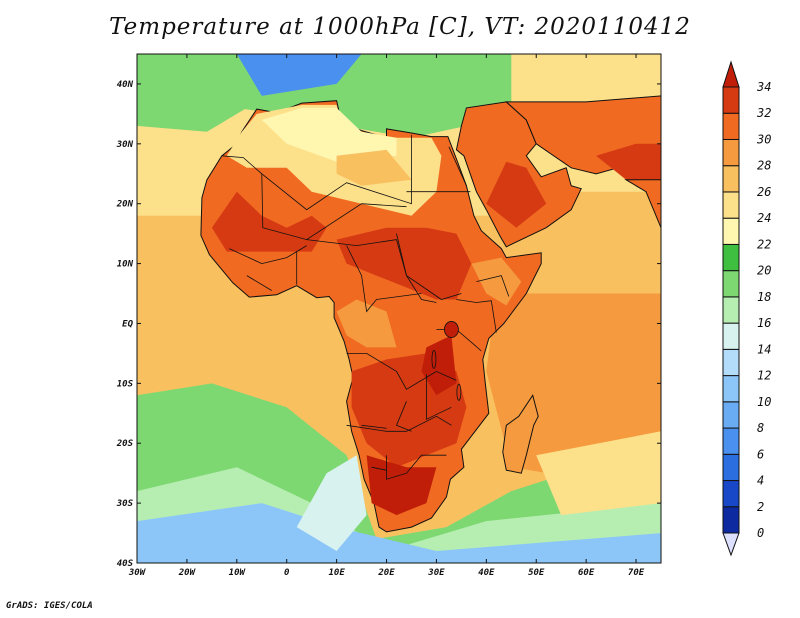 The height and width of the screenshot is (618, 800). What do you see at coordinates (760, 481) in the screenshot?
I see `colorbar-label: 4` at bounding box center [760, 481].